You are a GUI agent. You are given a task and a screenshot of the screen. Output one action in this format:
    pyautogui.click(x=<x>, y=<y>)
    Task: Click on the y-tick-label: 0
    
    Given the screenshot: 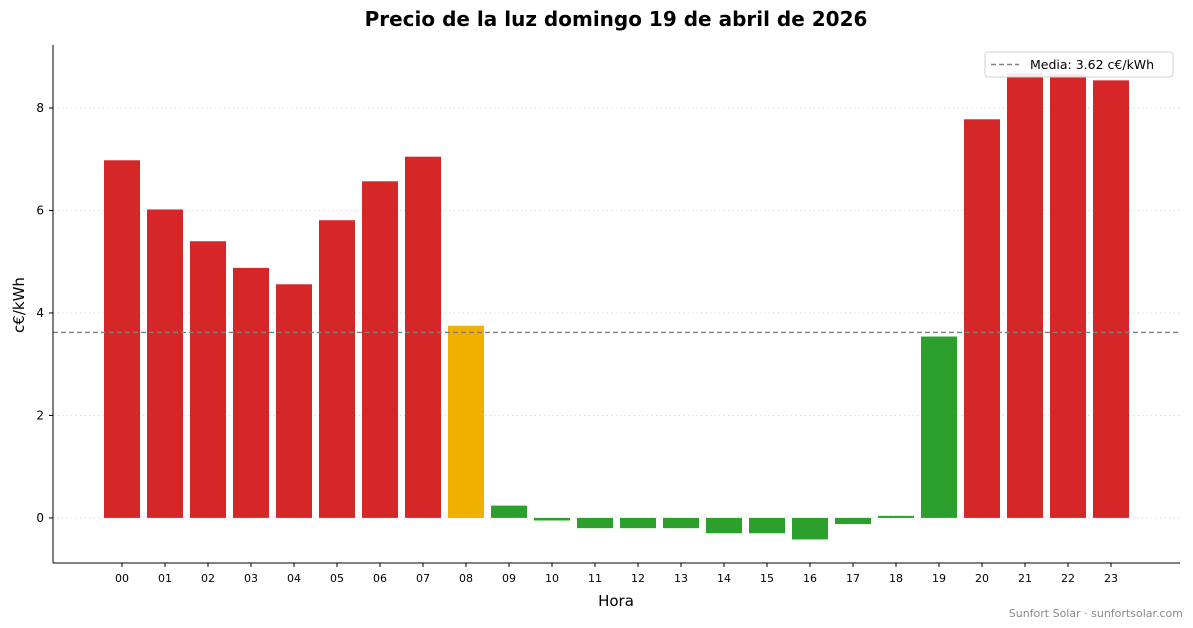 What is the action you would take?
    pyautogui.click(x=40, y=518)
    